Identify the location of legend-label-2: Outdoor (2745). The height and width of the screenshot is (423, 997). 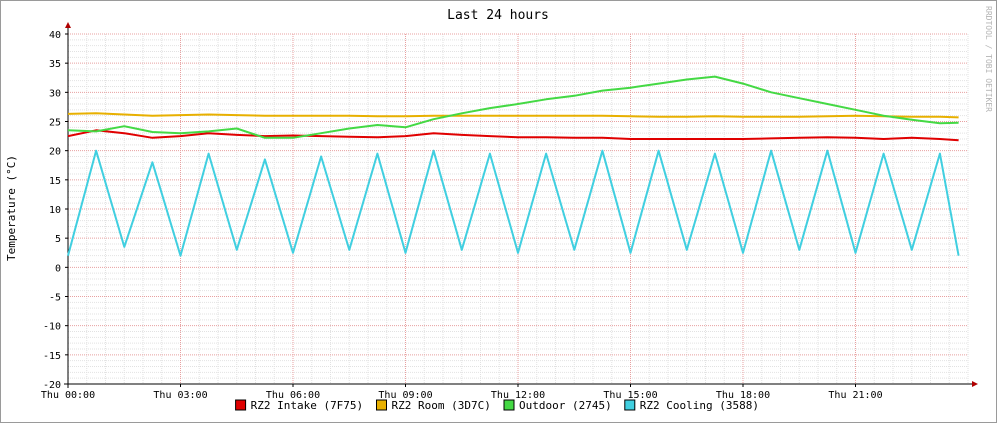
(565, 405).